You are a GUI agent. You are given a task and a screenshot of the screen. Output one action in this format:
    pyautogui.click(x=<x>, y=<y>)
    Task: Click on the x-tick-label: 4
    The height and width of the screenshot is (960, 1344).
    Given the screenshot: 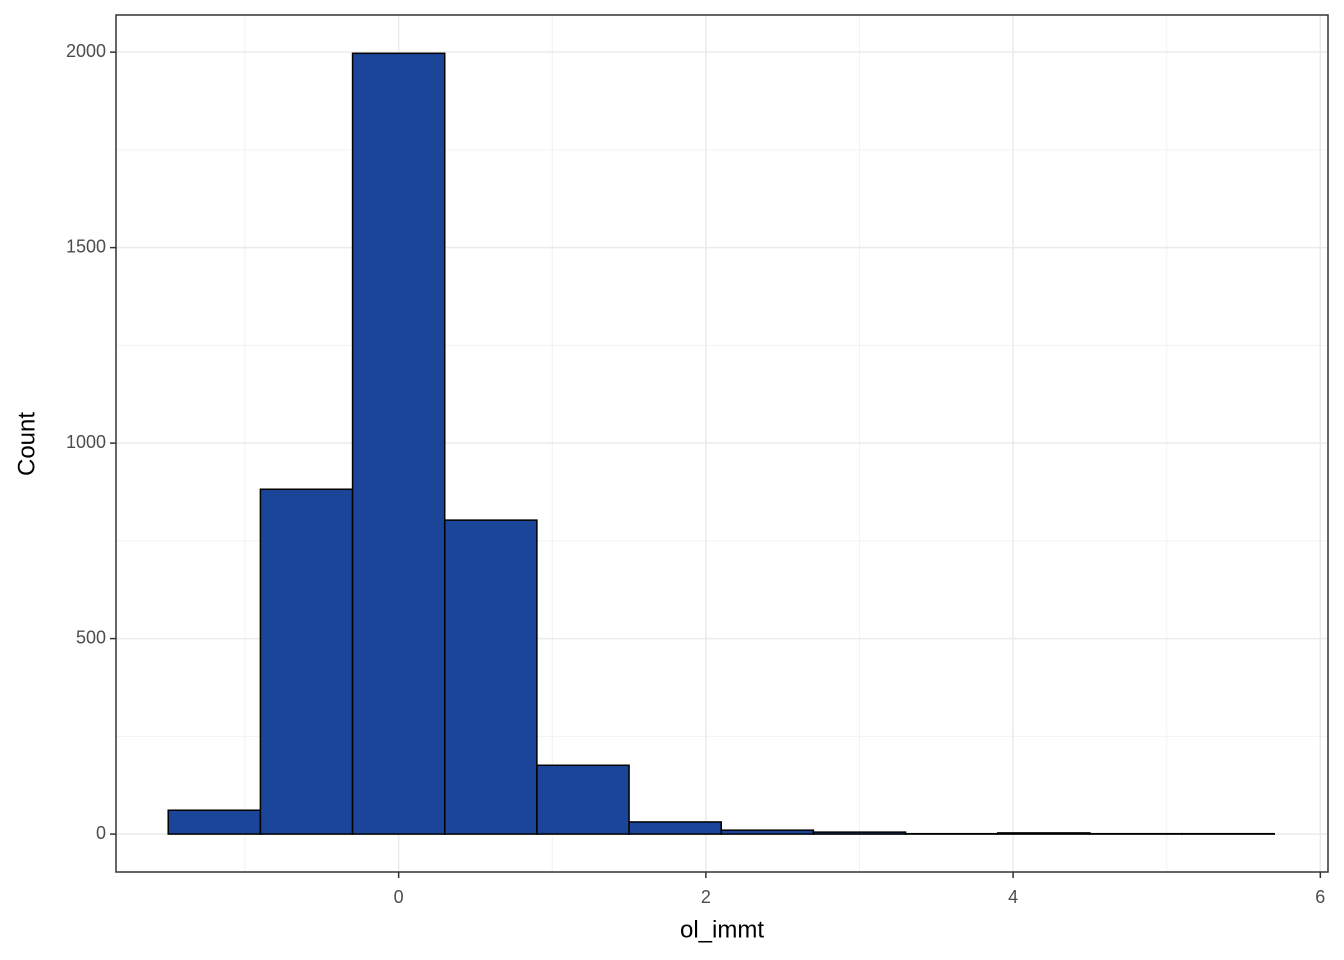 What is the action you would take?
    pyautogui.click(x=1013, y=897)
    